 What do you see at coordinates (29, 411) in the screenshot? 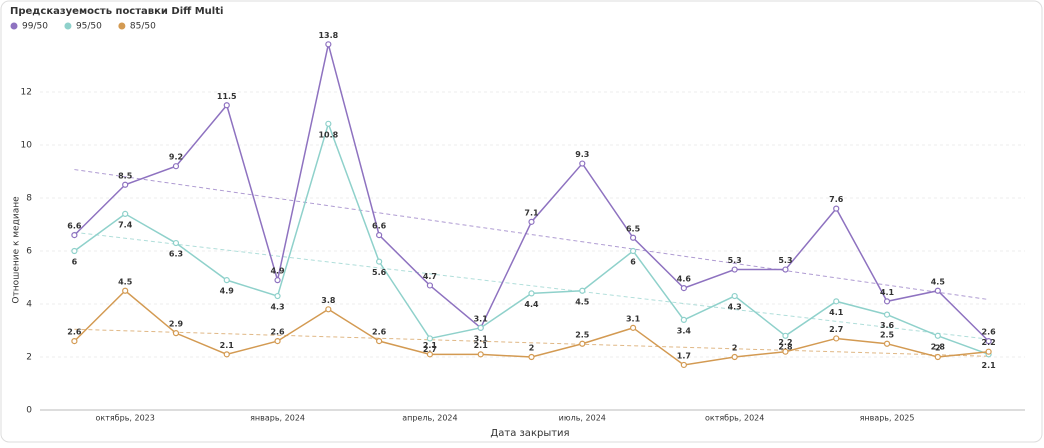
I see `y-tick-label: 0` at bounding box center [29, 411].